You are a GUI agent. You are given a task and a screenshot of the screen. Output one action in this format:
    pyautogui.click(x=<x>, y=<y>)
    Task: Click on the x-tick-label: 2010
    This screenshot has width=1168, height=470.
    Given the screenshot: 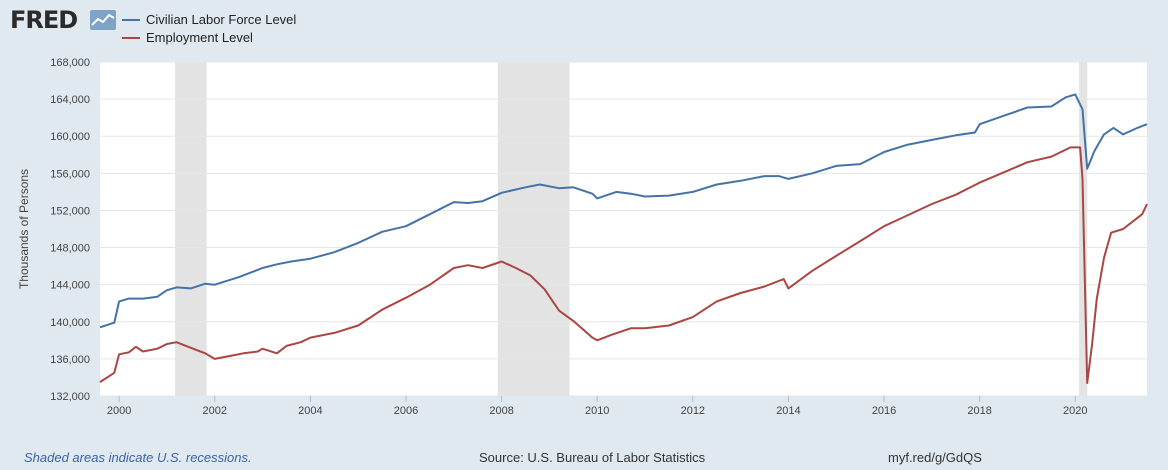 What is the action you would take?
    pyautogui.click(x=597, y=411)
    